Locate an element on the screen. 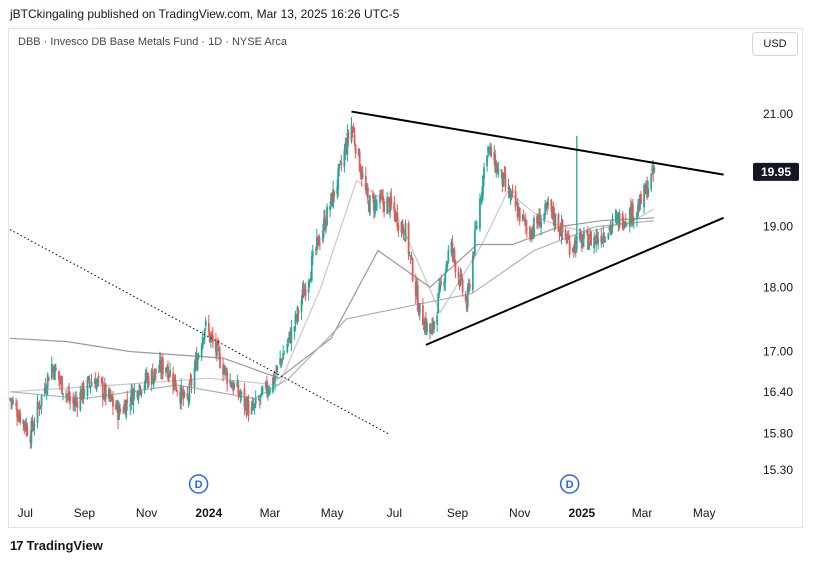  x-tick-label: Mar is located at coordinates (270, 513).